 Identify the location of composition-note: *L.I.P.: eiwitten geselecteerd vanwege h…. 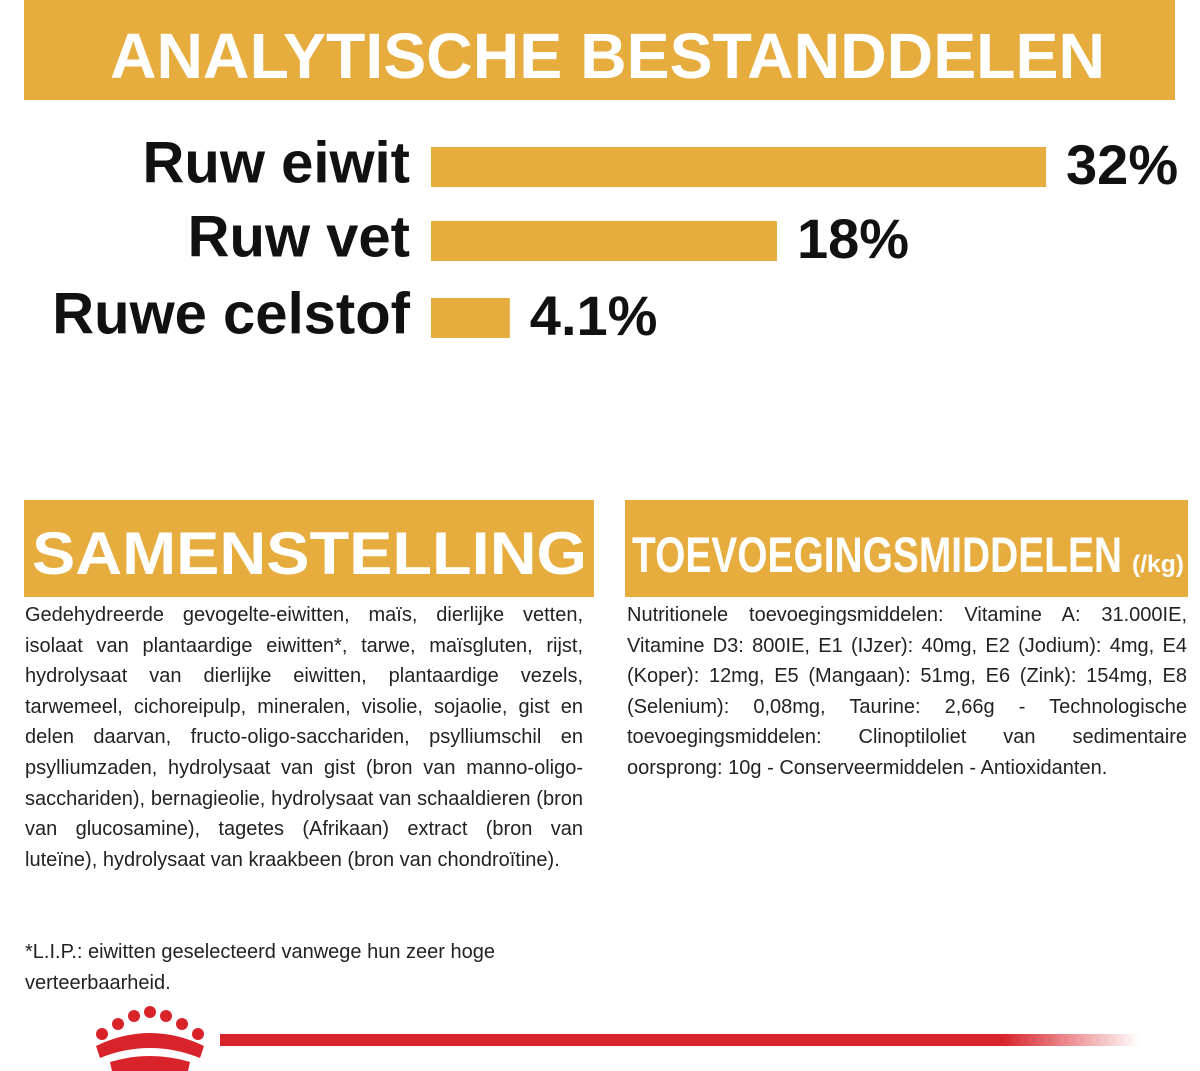
(260, 967).